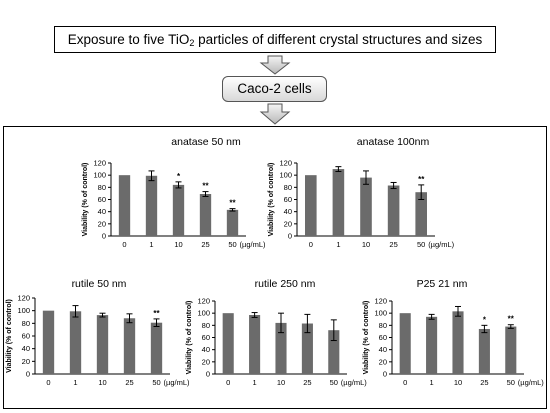 The width and height of the screenshot is (550, 413). I want to click on chart-title: anatase 100nm, so click(393, 142).